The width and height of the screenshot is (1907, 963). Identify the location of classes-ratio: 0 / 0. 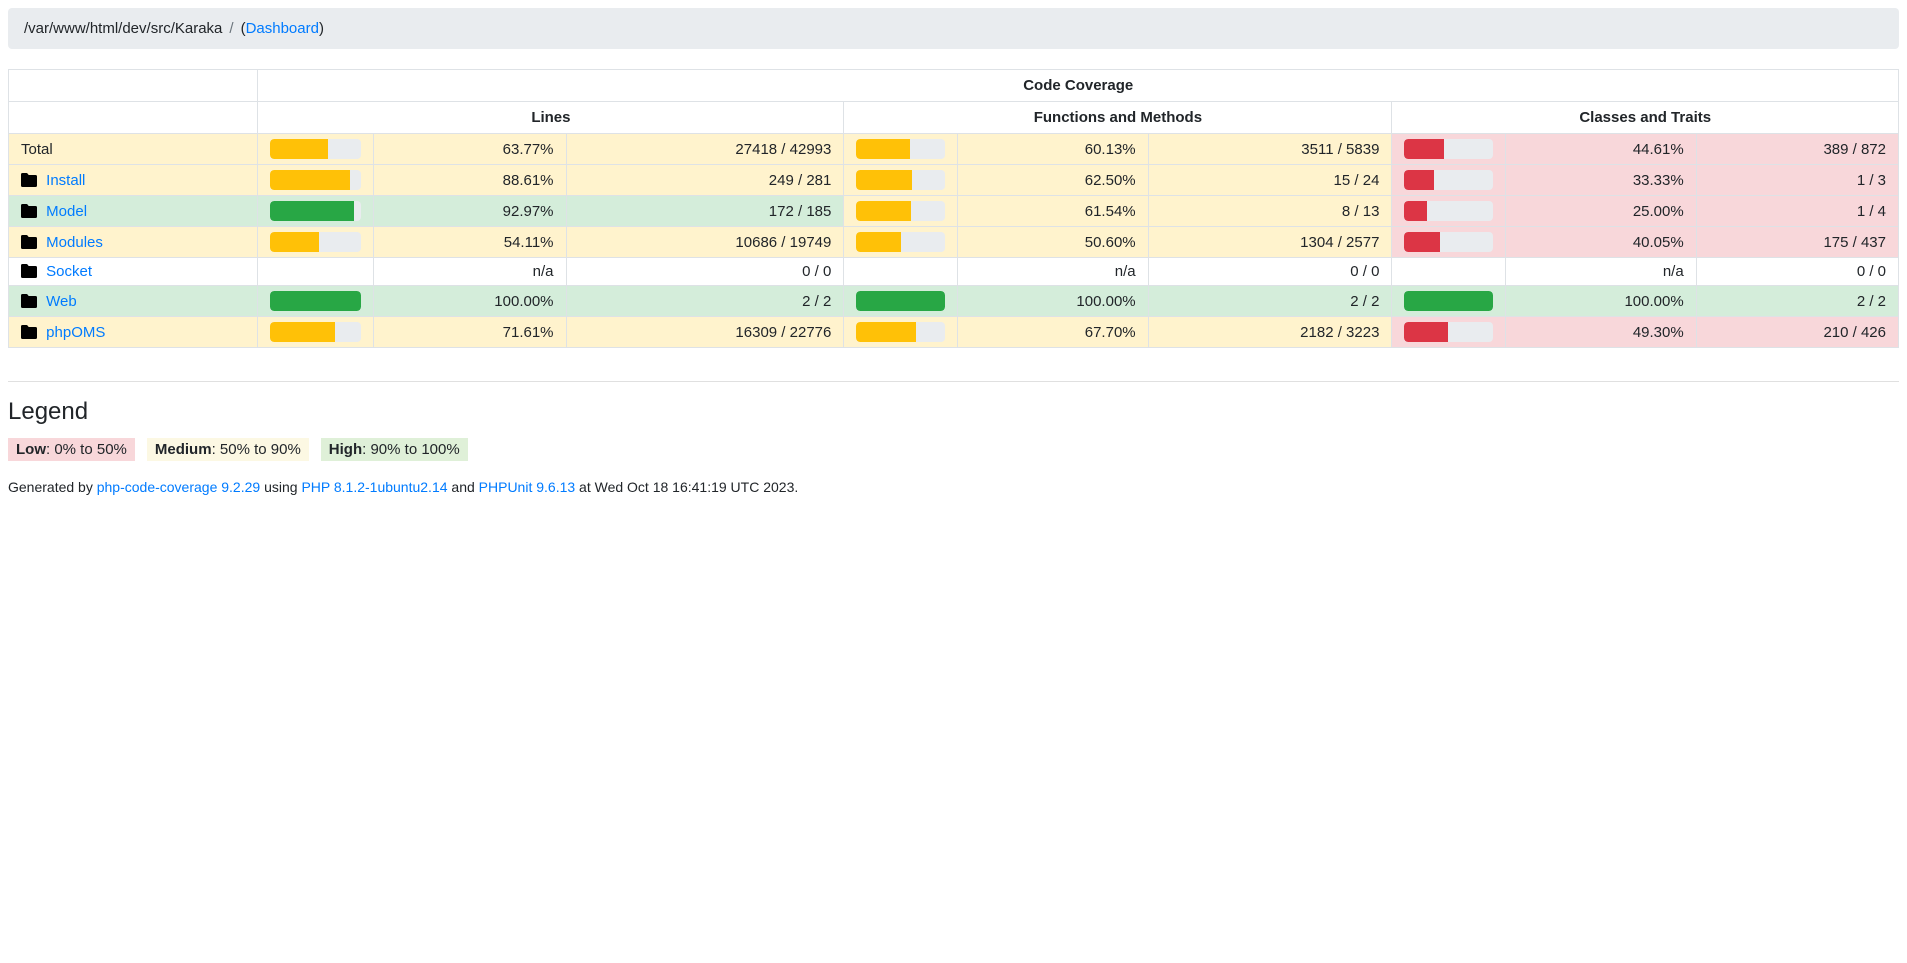
(1797, 271).